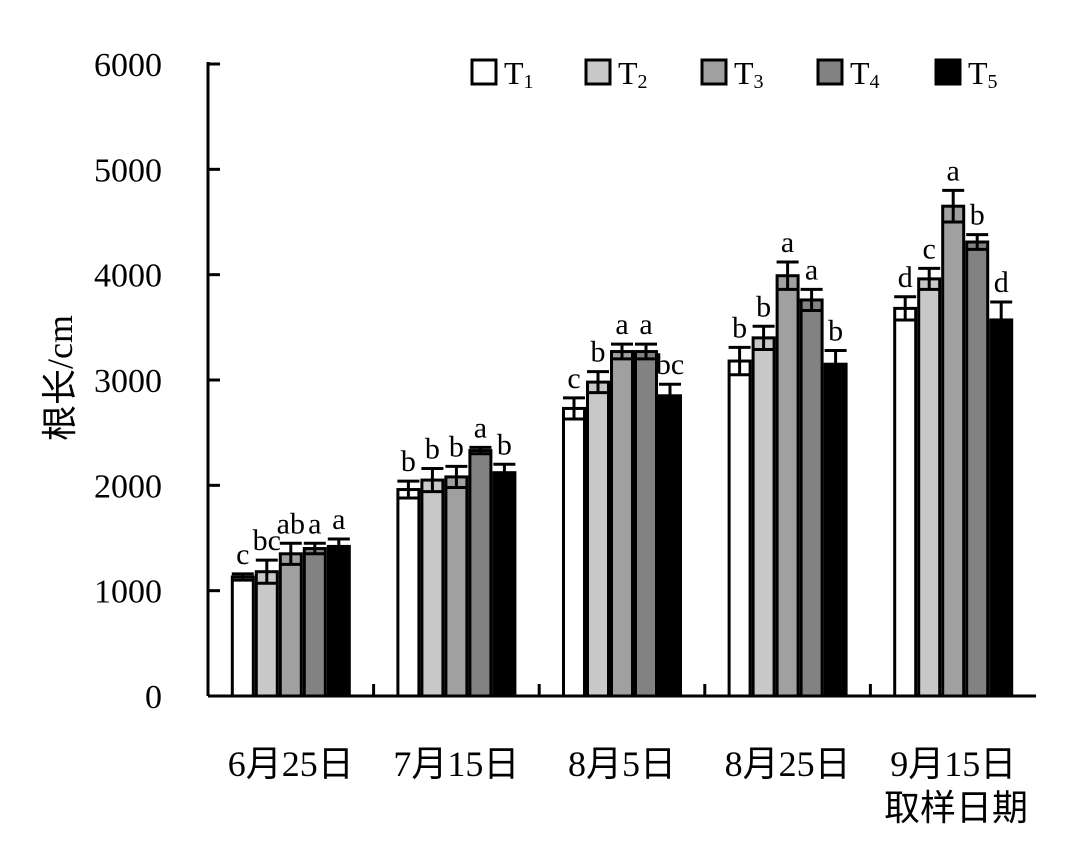 The width and height of the screenshot is (1082, 841). What do you see at coordinates (953, 764) in the screenshot?
I see `category-label: 9月15日` at bounding box center [953, 764].